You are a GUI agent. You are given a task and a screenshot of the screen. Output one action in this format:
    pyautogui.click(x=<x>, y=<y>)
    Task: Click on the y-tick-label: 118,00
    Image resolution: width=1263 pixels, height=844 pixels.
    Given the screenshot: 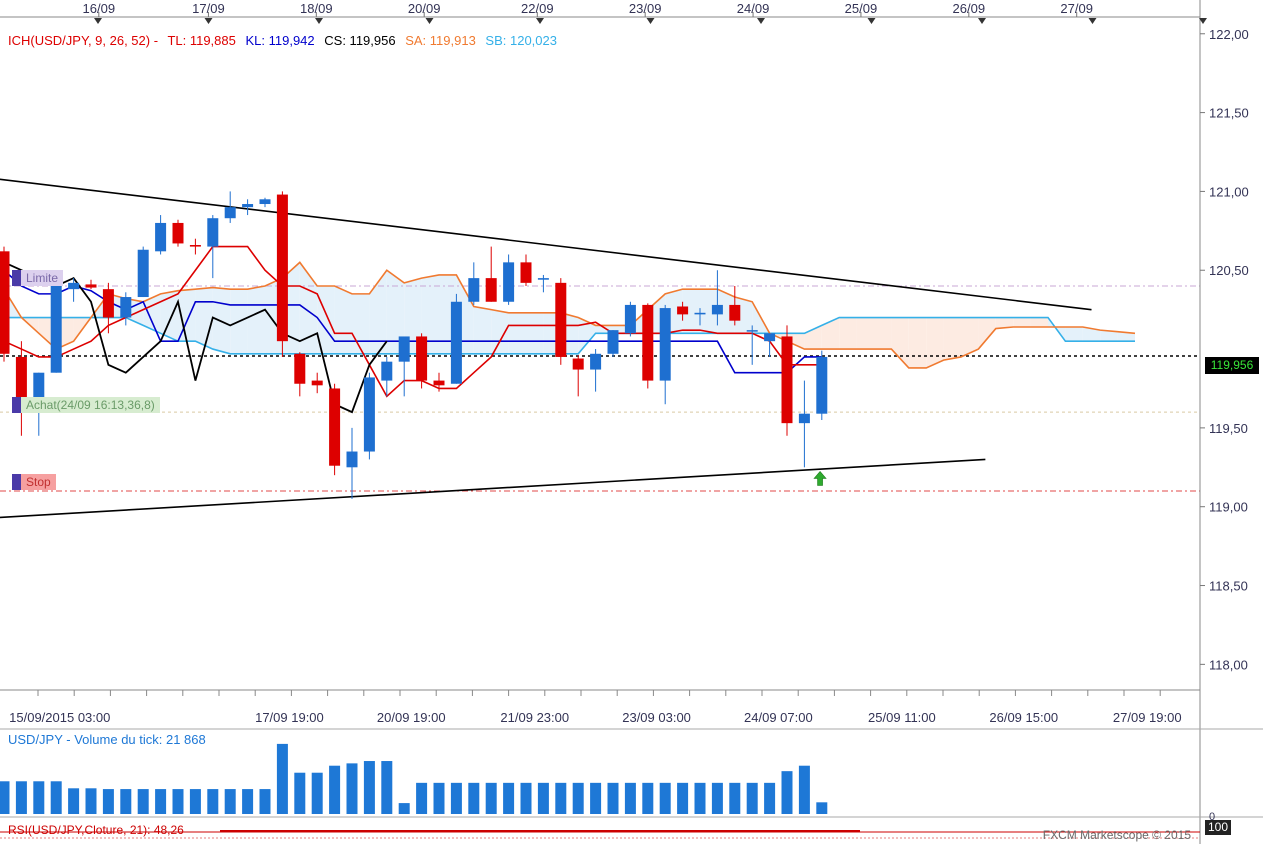 What is the action you would take?
    pyautogui.click(x=1228, y=664)
    